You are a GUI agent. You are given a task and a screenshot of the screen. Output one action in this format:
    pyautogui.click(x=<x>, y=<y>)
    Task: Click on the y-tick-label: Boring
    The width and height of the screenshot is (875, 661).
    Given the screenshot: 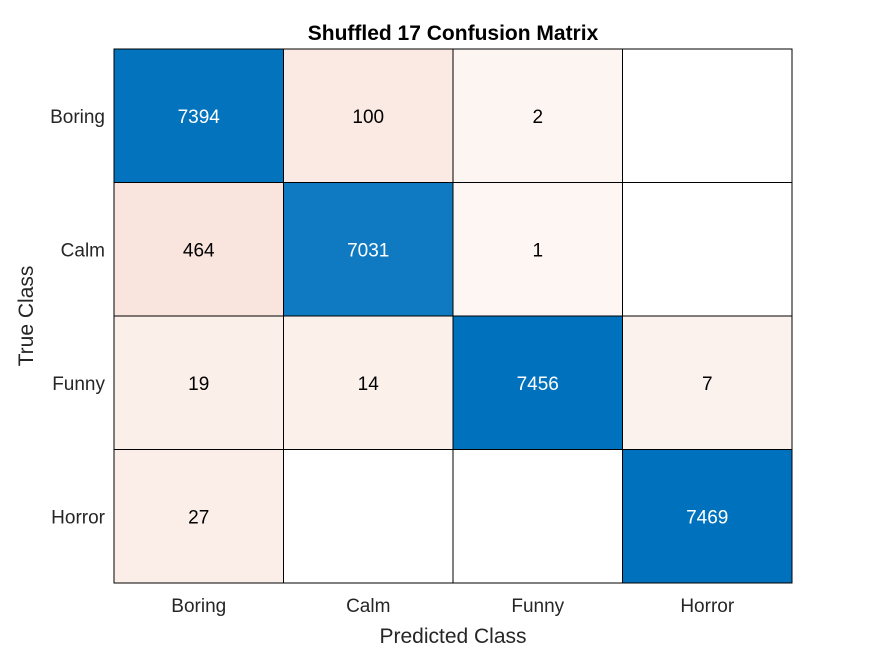 What is the action you would take?
    pyautogui.click(x=77, y=117)
    